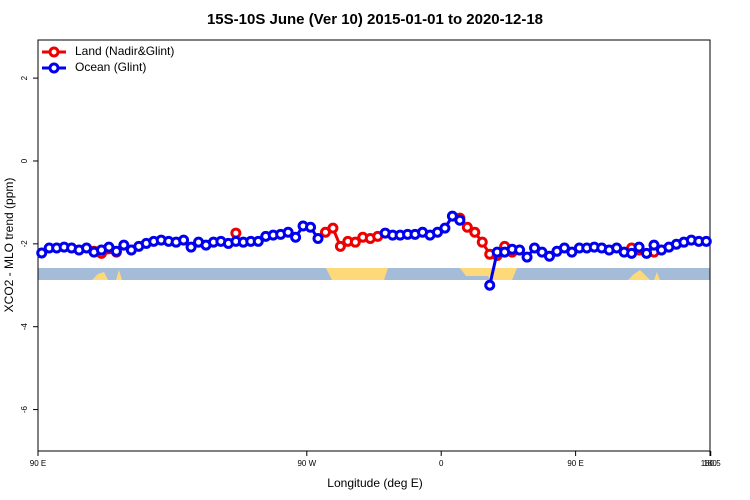 This screenshot has width=750, height=500. Describe the element at coordinates (110, 67) in the screenshot. I see `legend-label: Ocean (Glint)` at that location.